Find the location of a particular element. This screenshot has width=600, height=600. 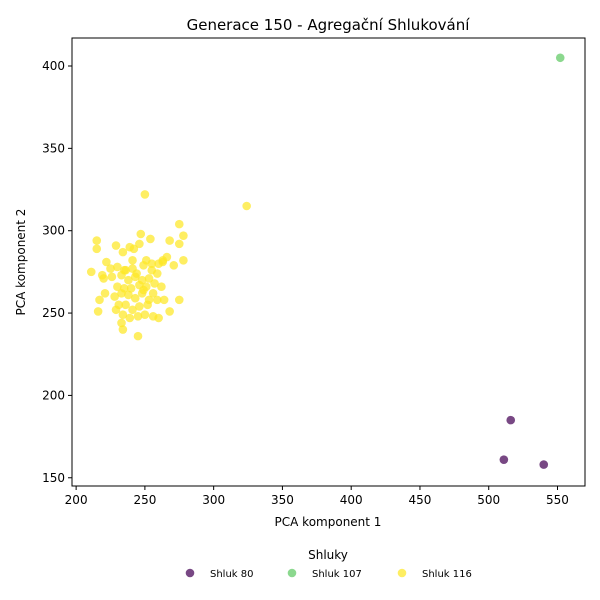

x-tick-label: 450 is located at coordinates (420, 500).